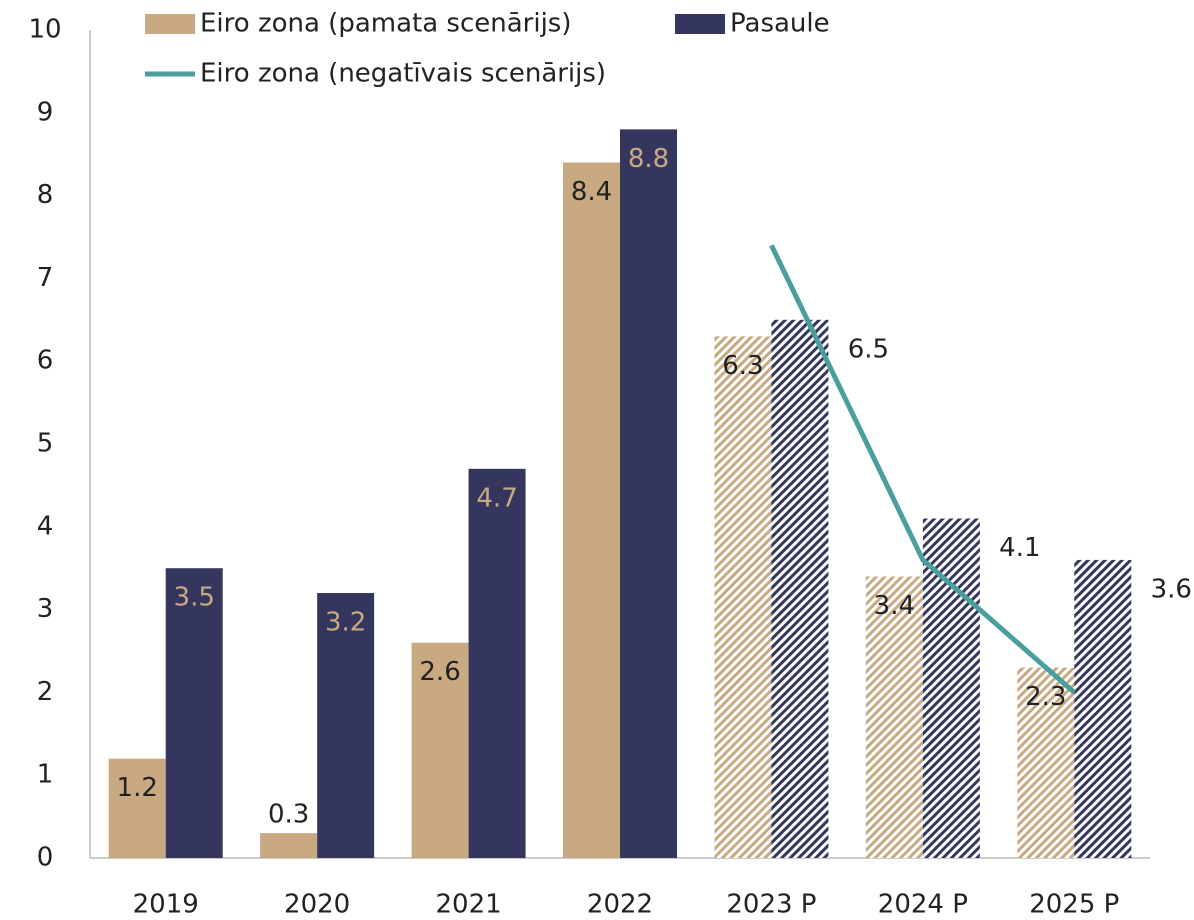 This screenshot has width=1194, height=920. Describe the element at coordinates (439, 672) in the screenshot. I see `data-label: 2.6` at that location.